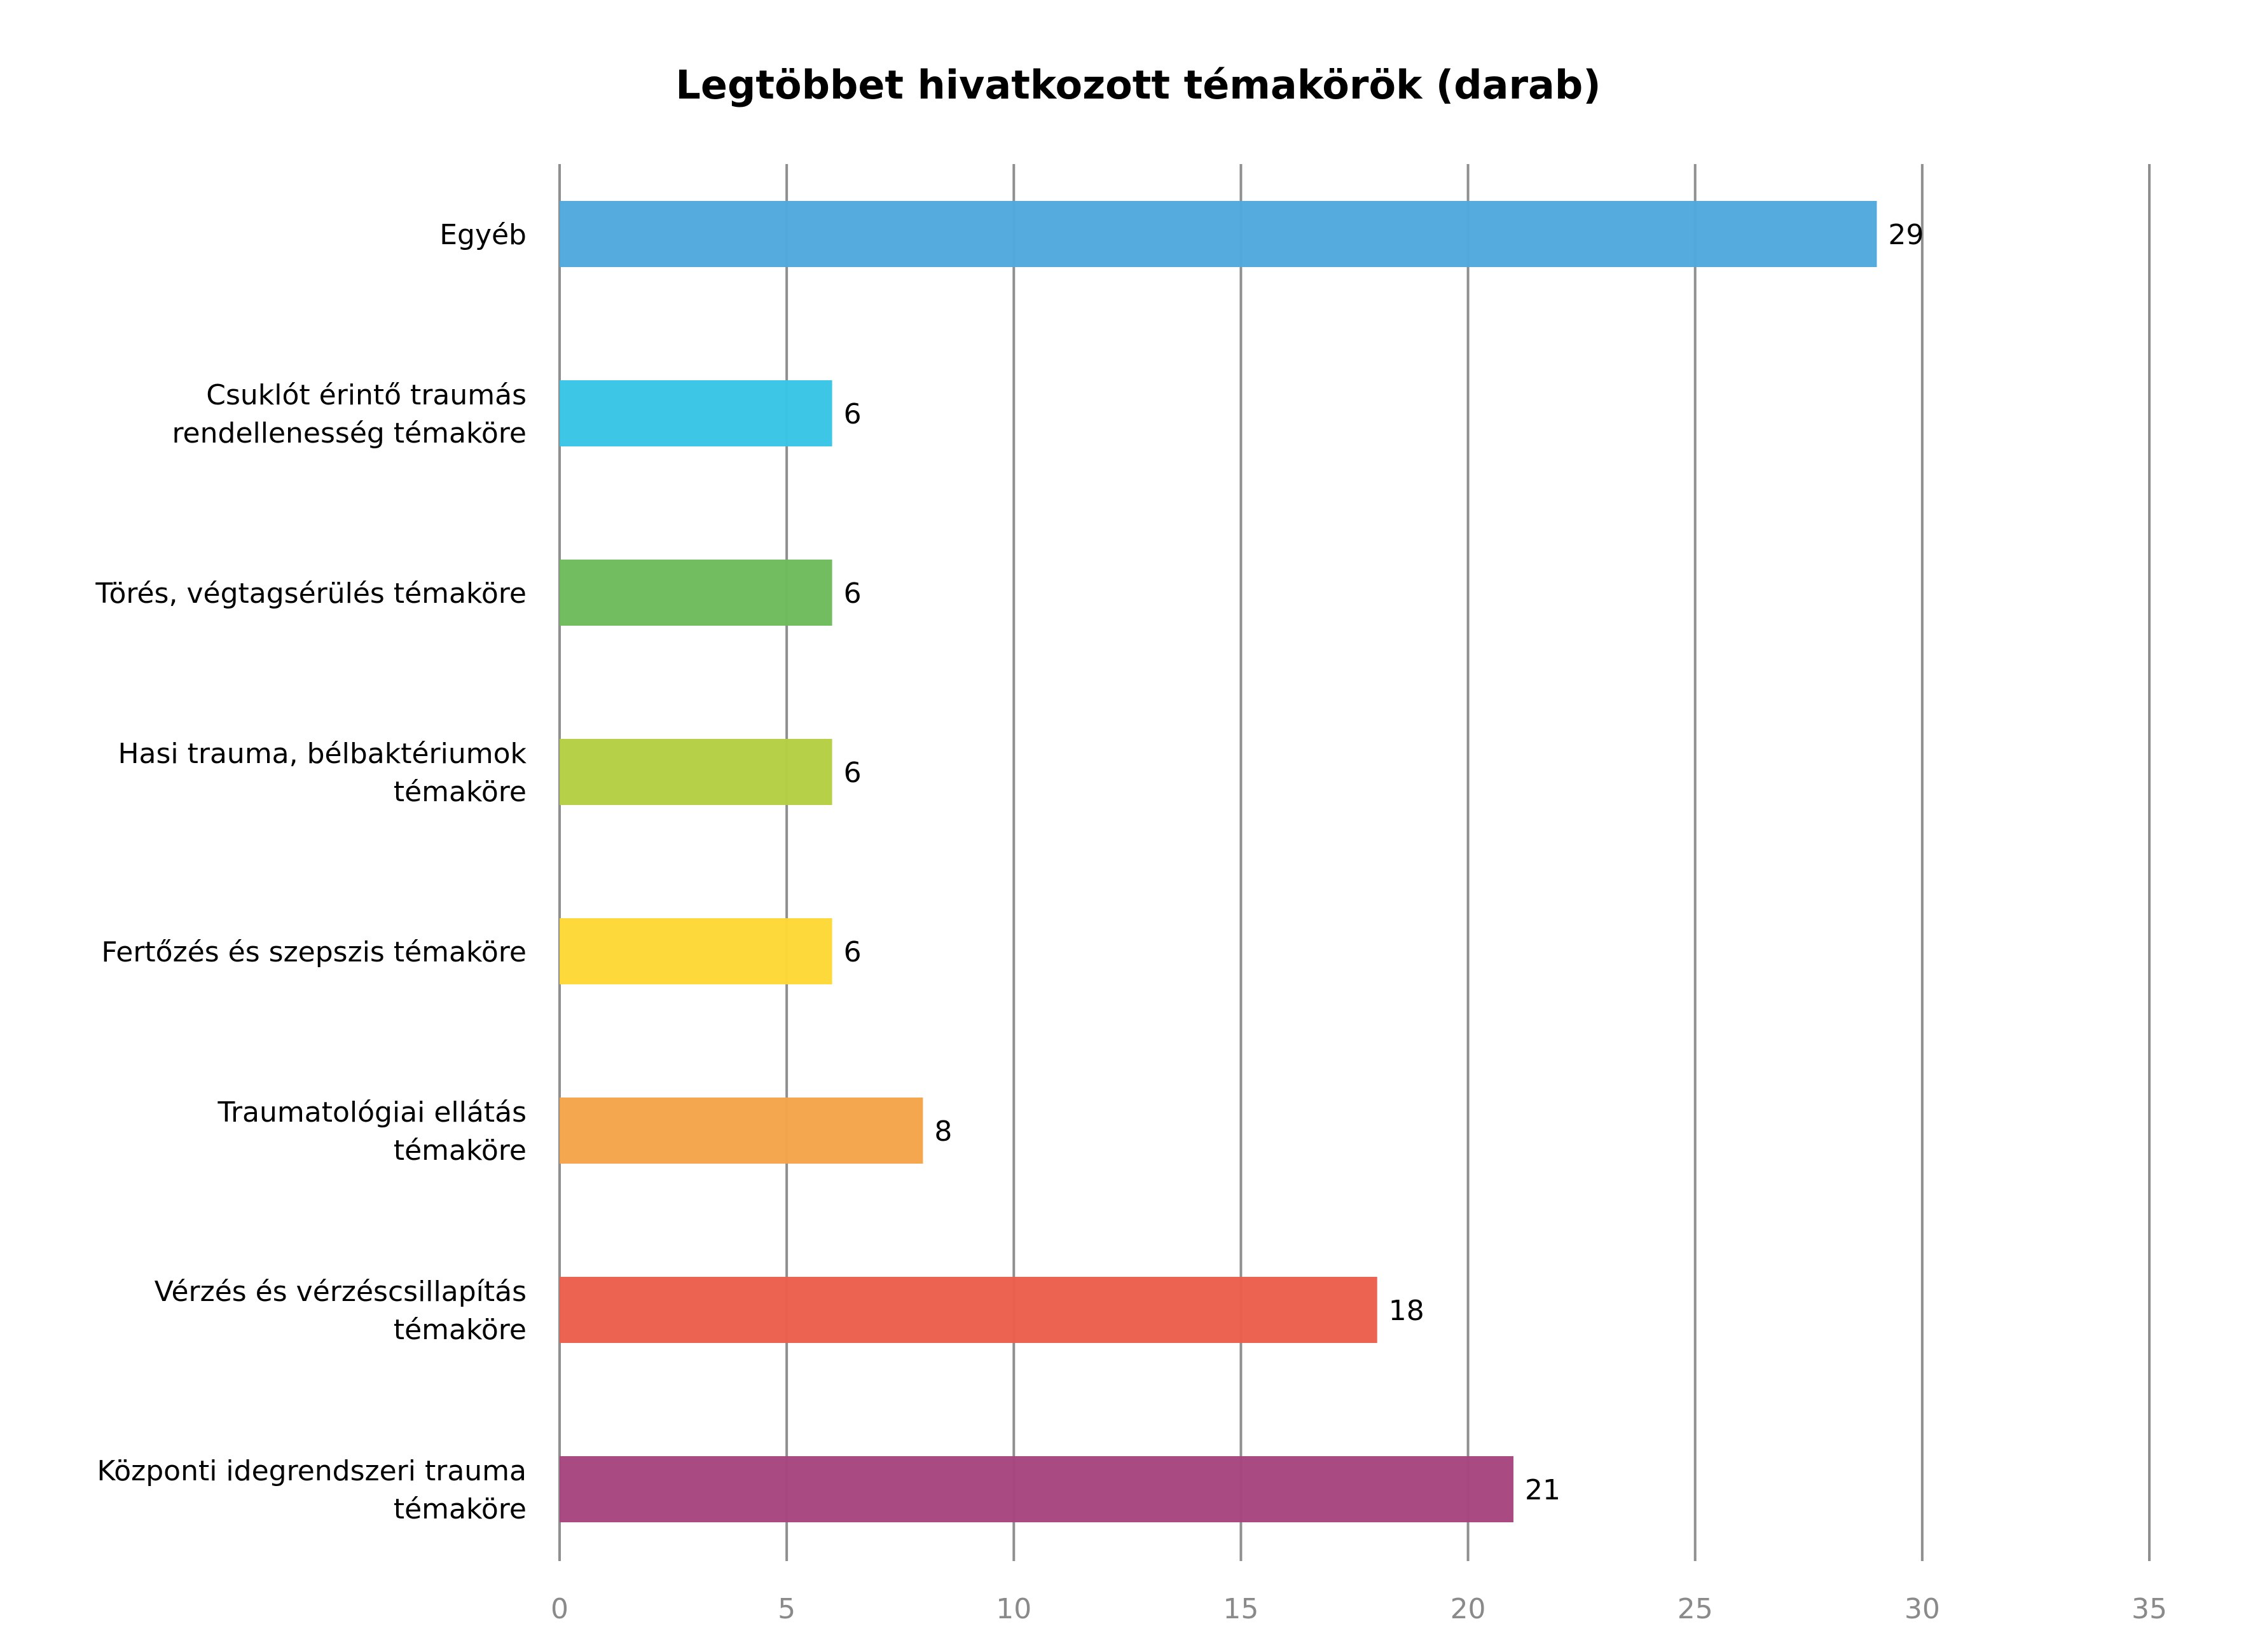  Describe the element at coordinates (1468, 1609) in the screenshot. I see `x-tick-label-20: 20` at that location.